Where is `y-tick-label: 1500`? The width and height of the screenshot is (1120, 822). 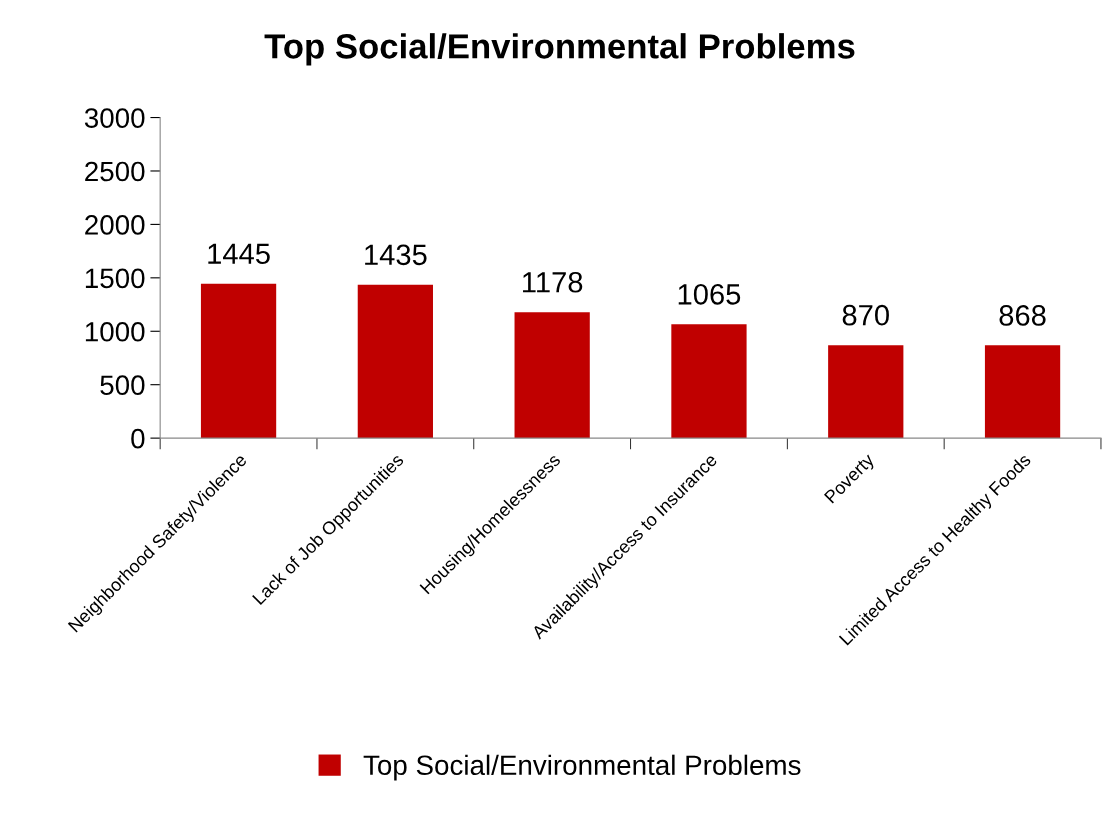
y-tick-label: 1500 is located at coordinates (115, 278).